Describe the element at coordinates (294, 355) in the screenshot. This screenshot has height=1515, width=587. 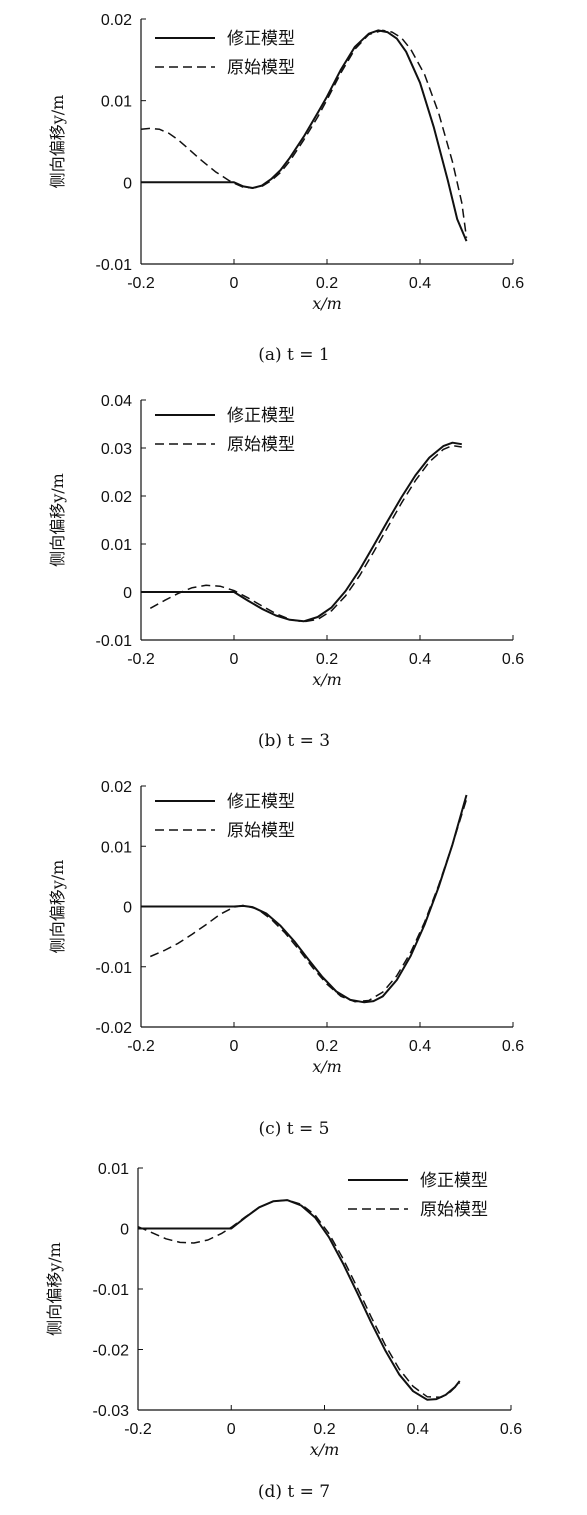
I see `panel-caption: (a) t = 1` at that location.